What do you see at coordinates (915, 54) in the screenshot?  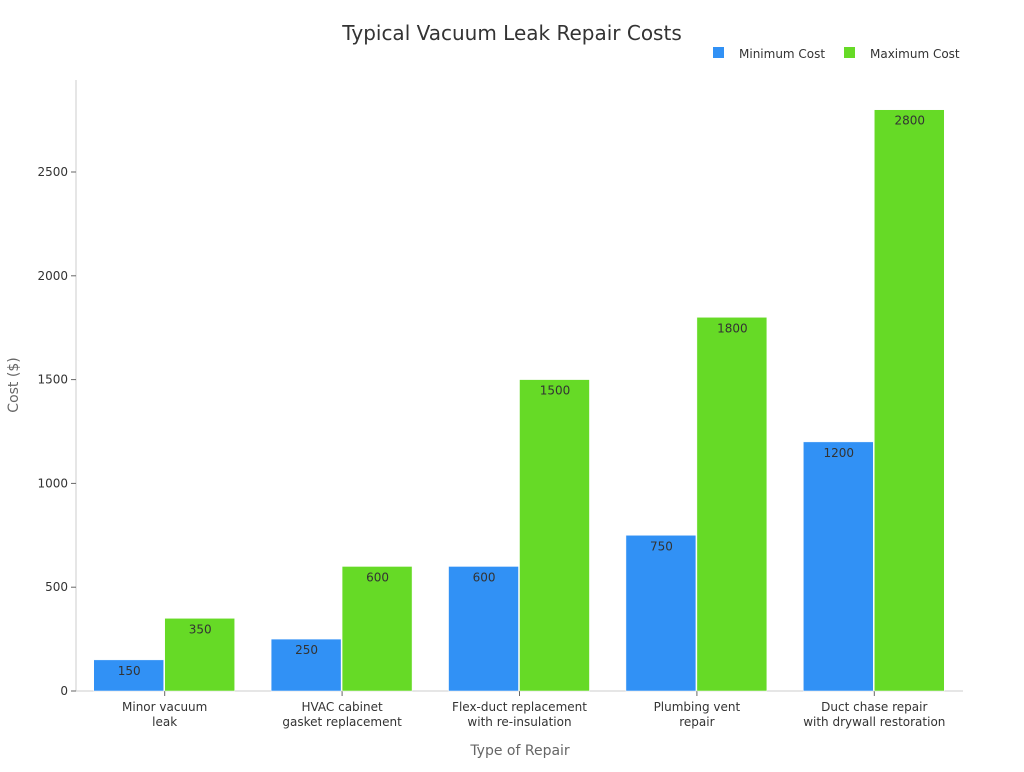 I see `legend-label: Maximum Cost` at bounding box center [915, 54].